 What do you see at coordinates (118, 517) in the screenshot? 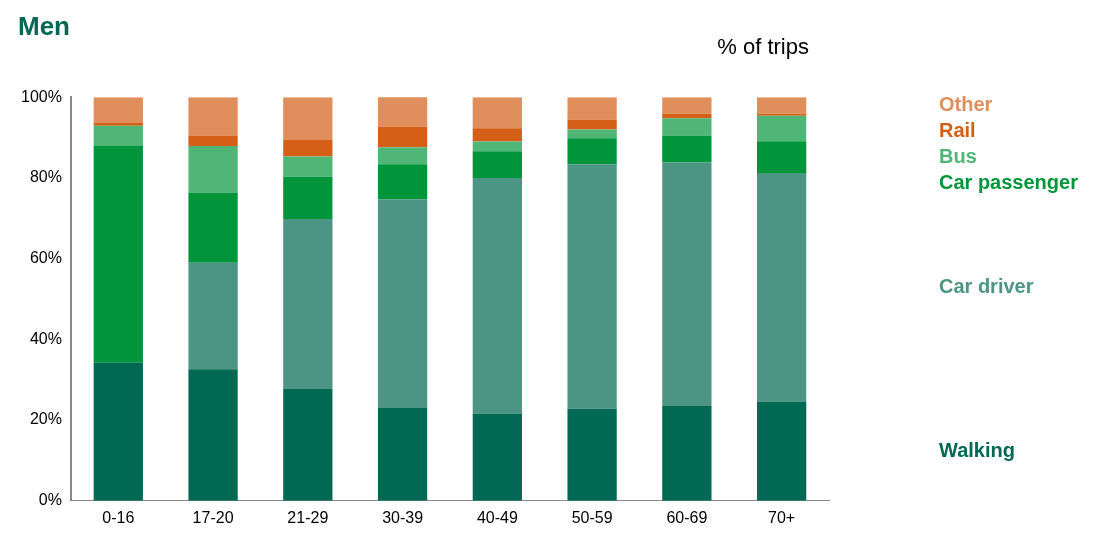
I see `x-tick-label: 0-16` at bounding box center [118, 517].